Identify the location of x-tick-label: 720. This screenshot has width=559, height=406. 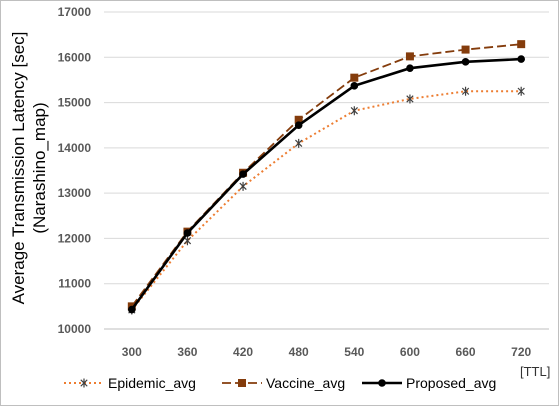
(521, 352).